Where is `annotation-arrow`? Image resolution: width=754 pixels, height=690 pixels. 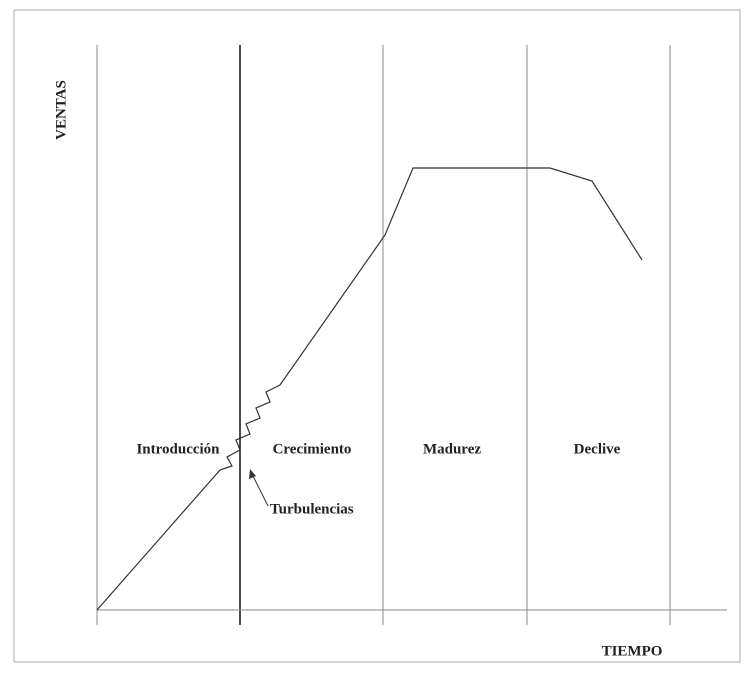 annotation-arrow is located at coordinates (260, 490).